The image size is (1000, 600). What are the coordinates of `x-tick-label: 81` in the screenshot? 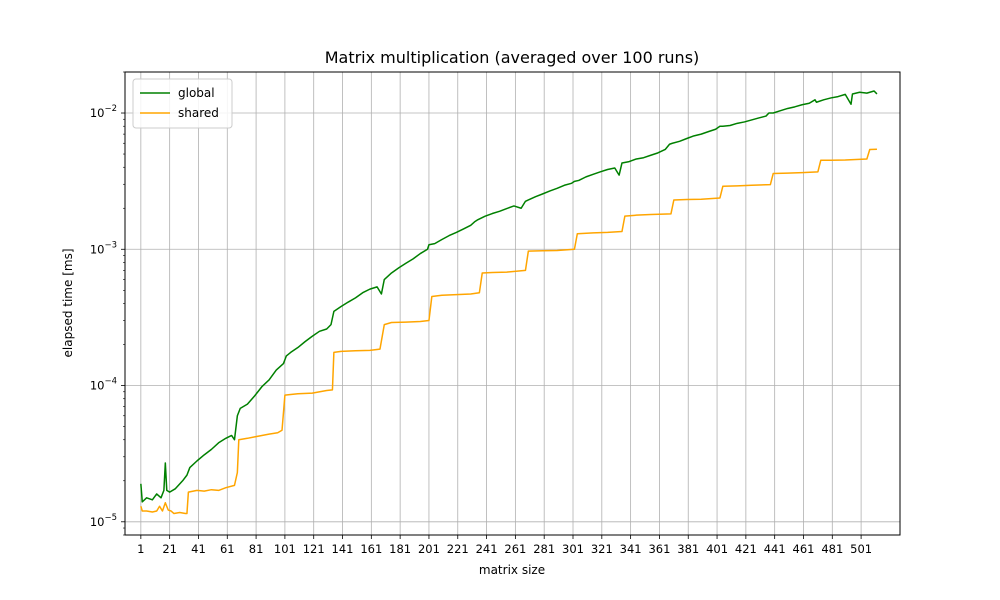 It's located at (256, 549).